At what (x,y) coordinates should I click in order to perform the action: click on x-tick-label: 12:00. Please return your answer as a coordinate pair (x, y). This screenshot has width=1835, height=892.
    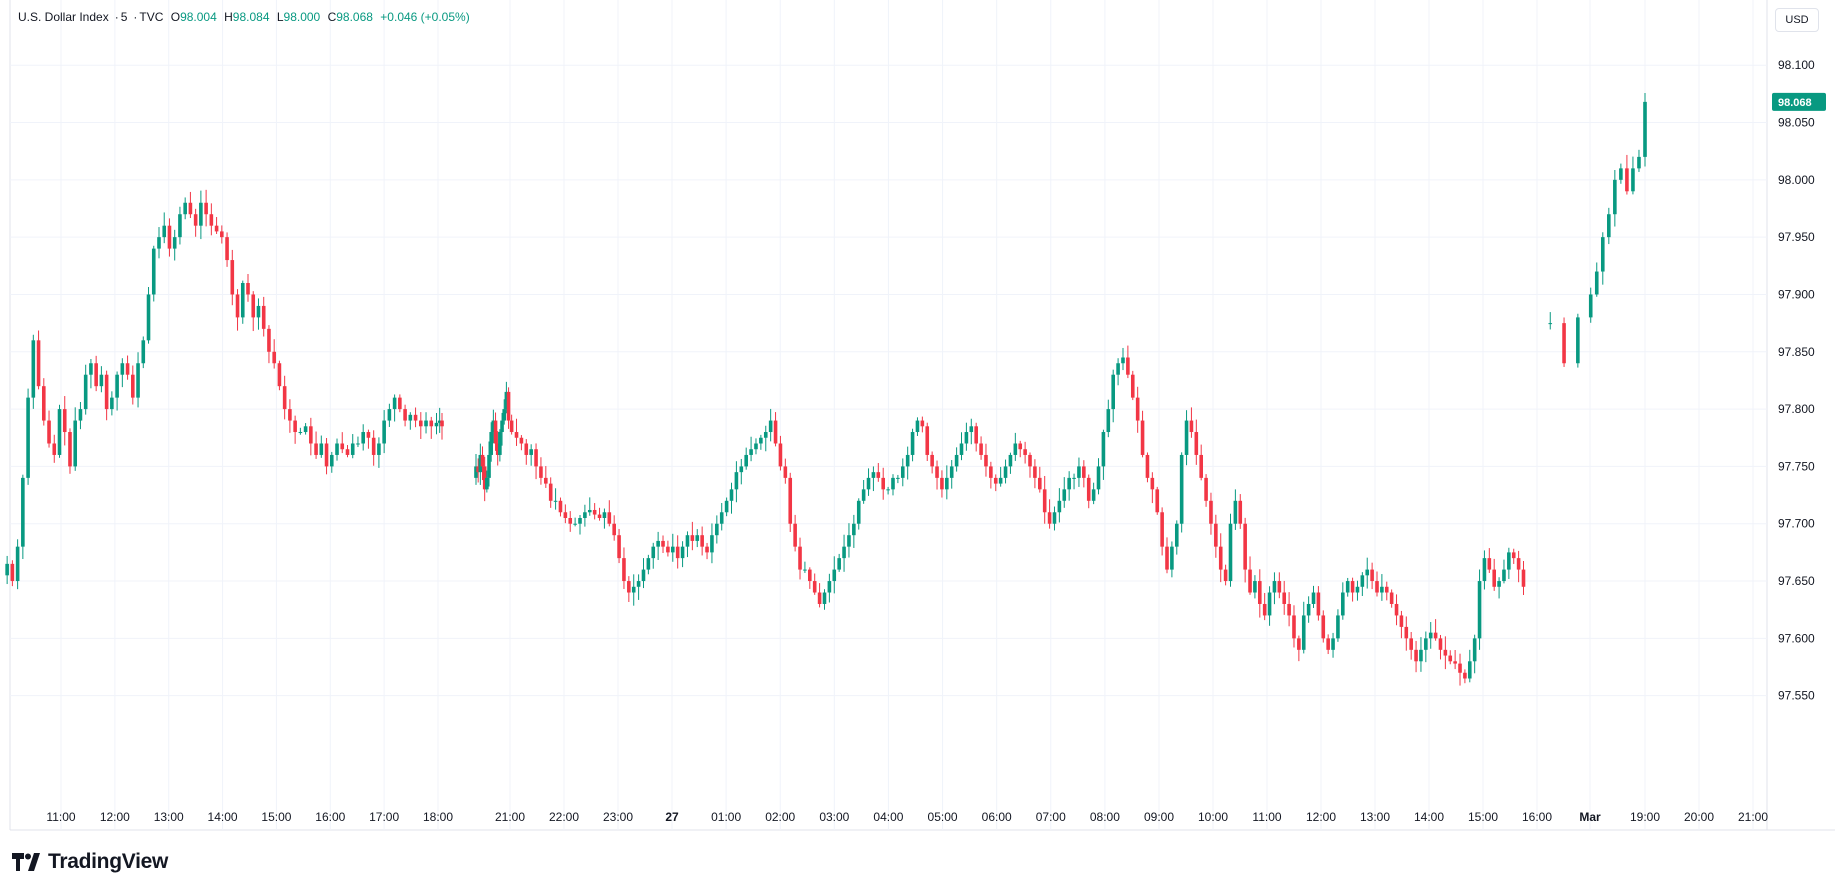
    Looking at the image, I should click on (1321, 817).